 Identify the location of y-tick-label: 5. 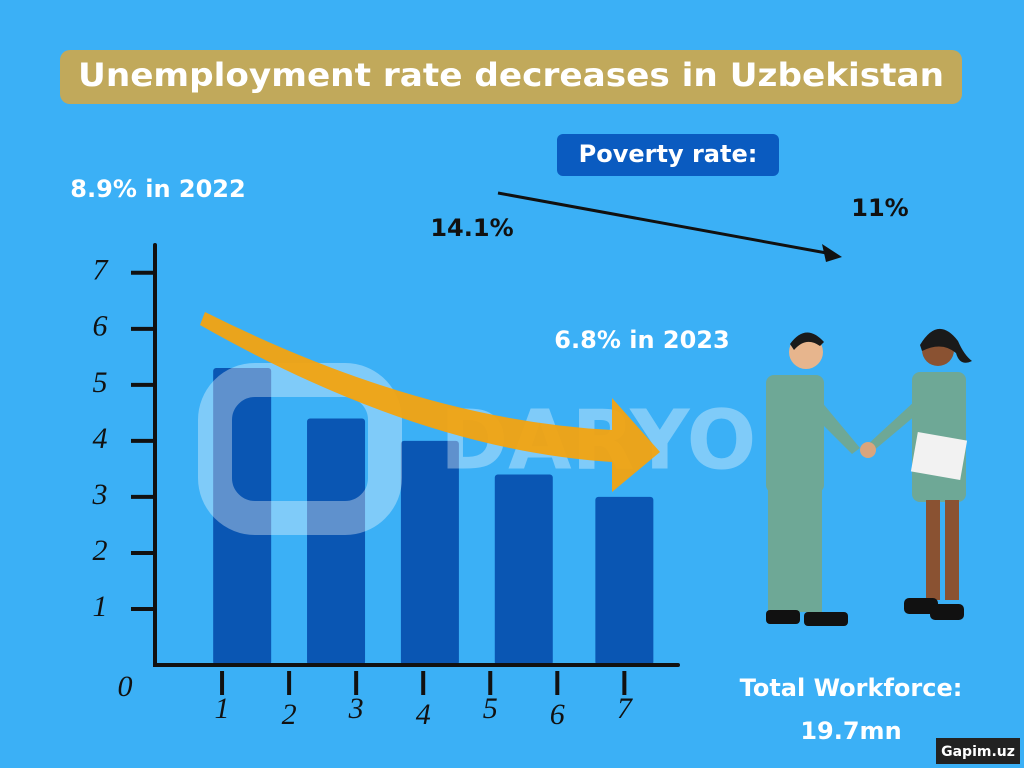
(100, 382).